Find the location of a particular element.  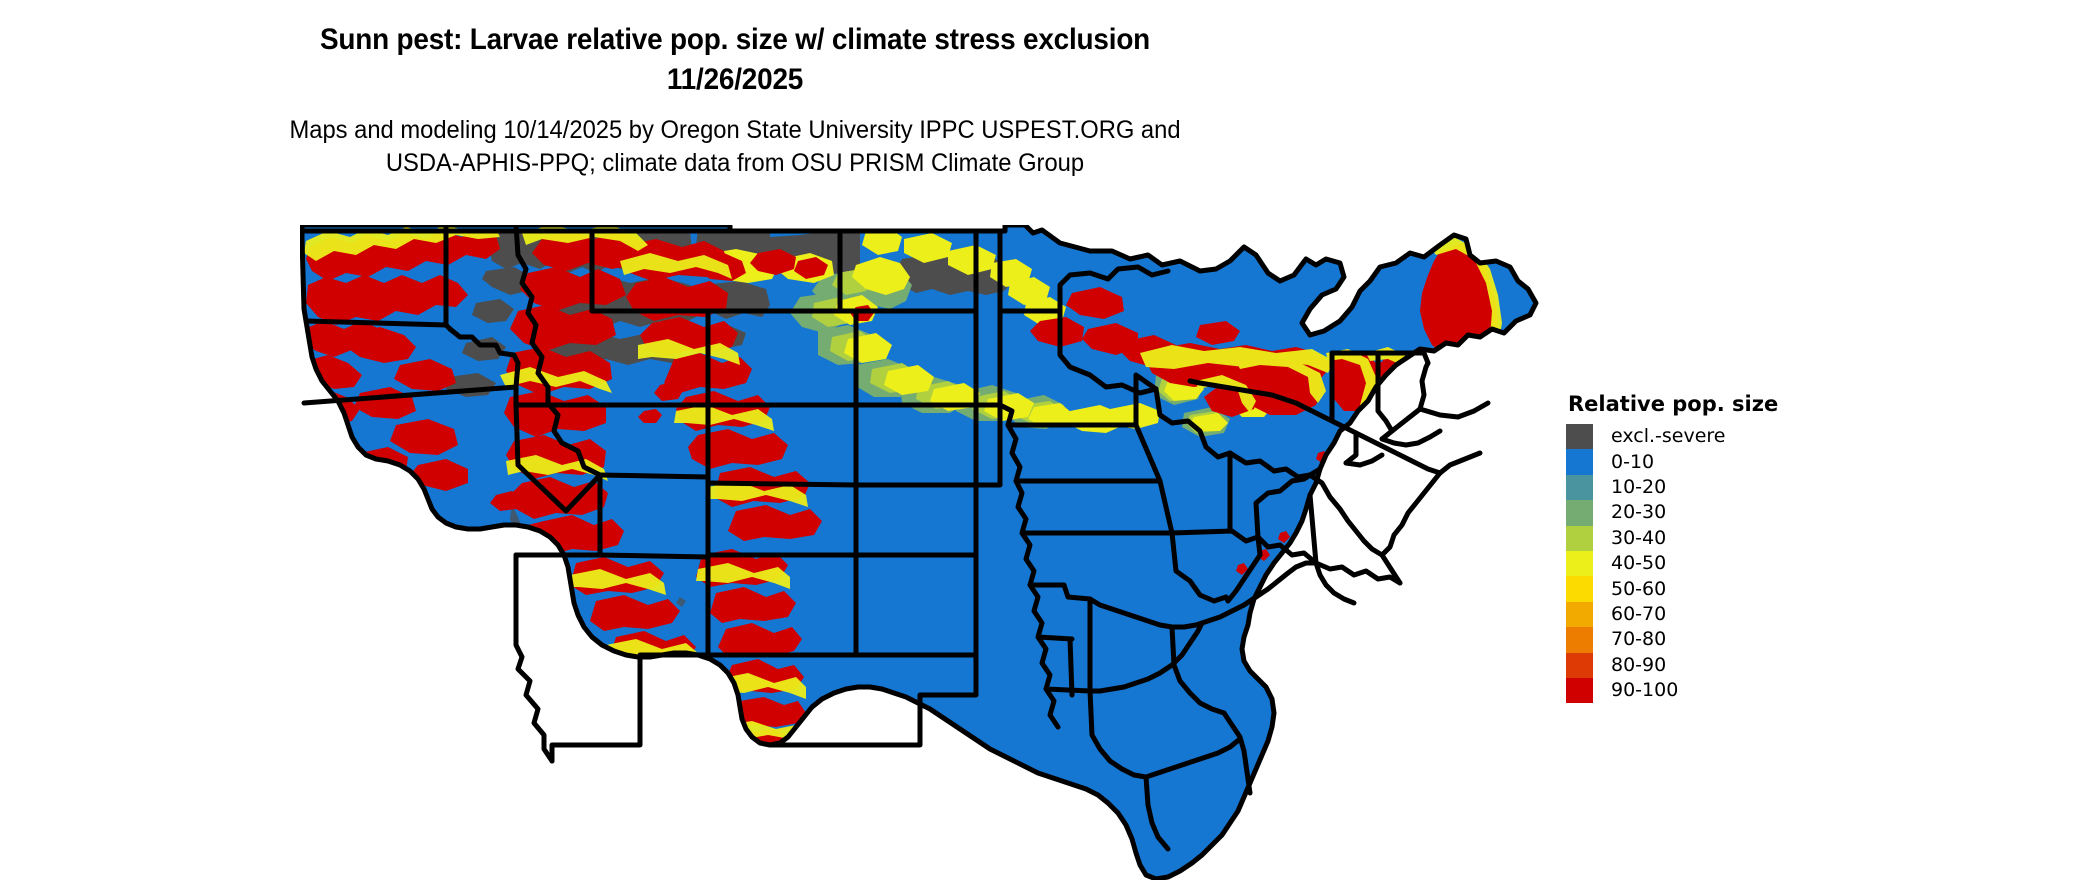

legend-title: Relative pop. size is located at coordinates (1673, 404).